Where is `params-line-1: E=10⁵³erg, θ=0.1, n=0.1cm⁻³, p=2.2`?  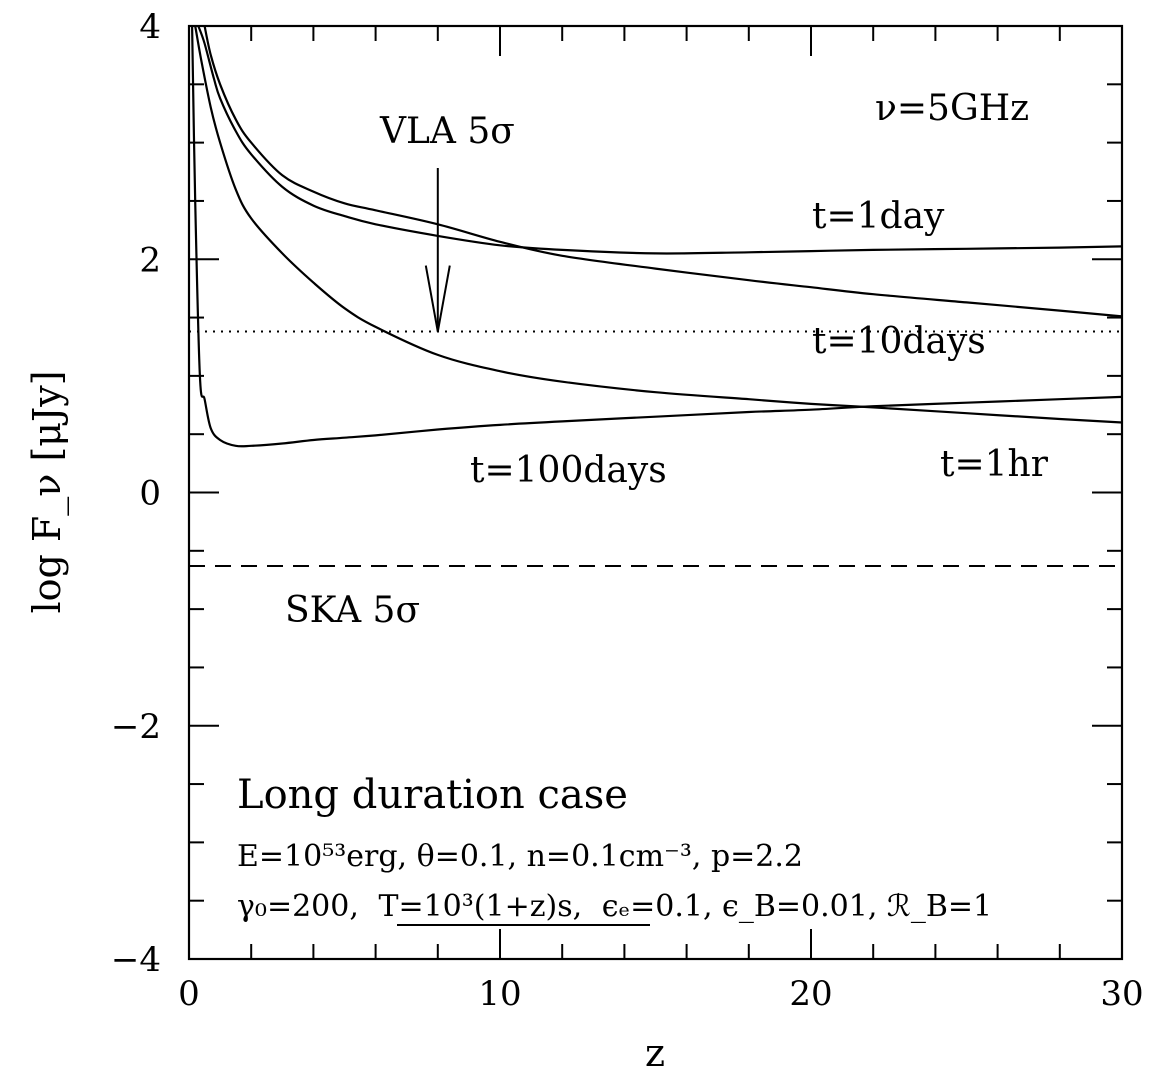 params-line-1: E=10⁵³erg, θ=0.1, n=0.1cm⁻³, p=2.2 is located at coordinates (520, 856).